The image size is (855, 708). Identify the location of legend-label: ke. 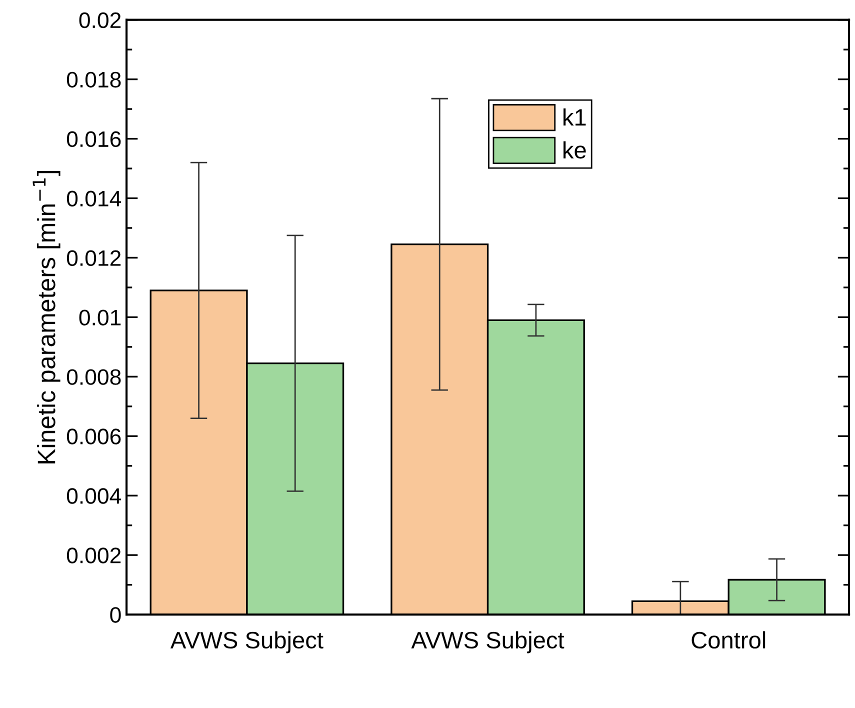
(575, 150).